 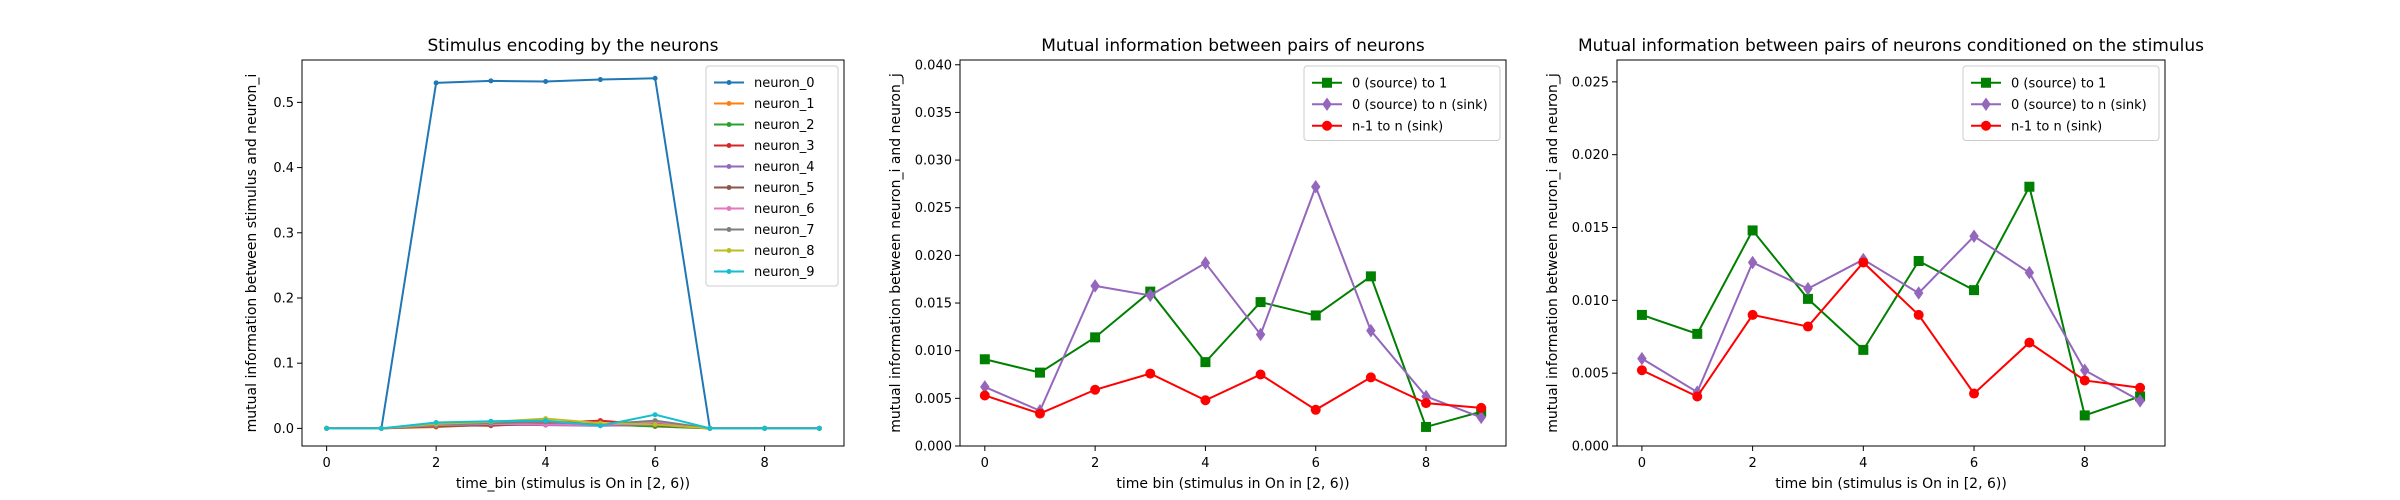 What do you see at coordinates (784, 272) in the screenshot?
I see `legend-entry: neuron_9` at bounding box center [784, 272].